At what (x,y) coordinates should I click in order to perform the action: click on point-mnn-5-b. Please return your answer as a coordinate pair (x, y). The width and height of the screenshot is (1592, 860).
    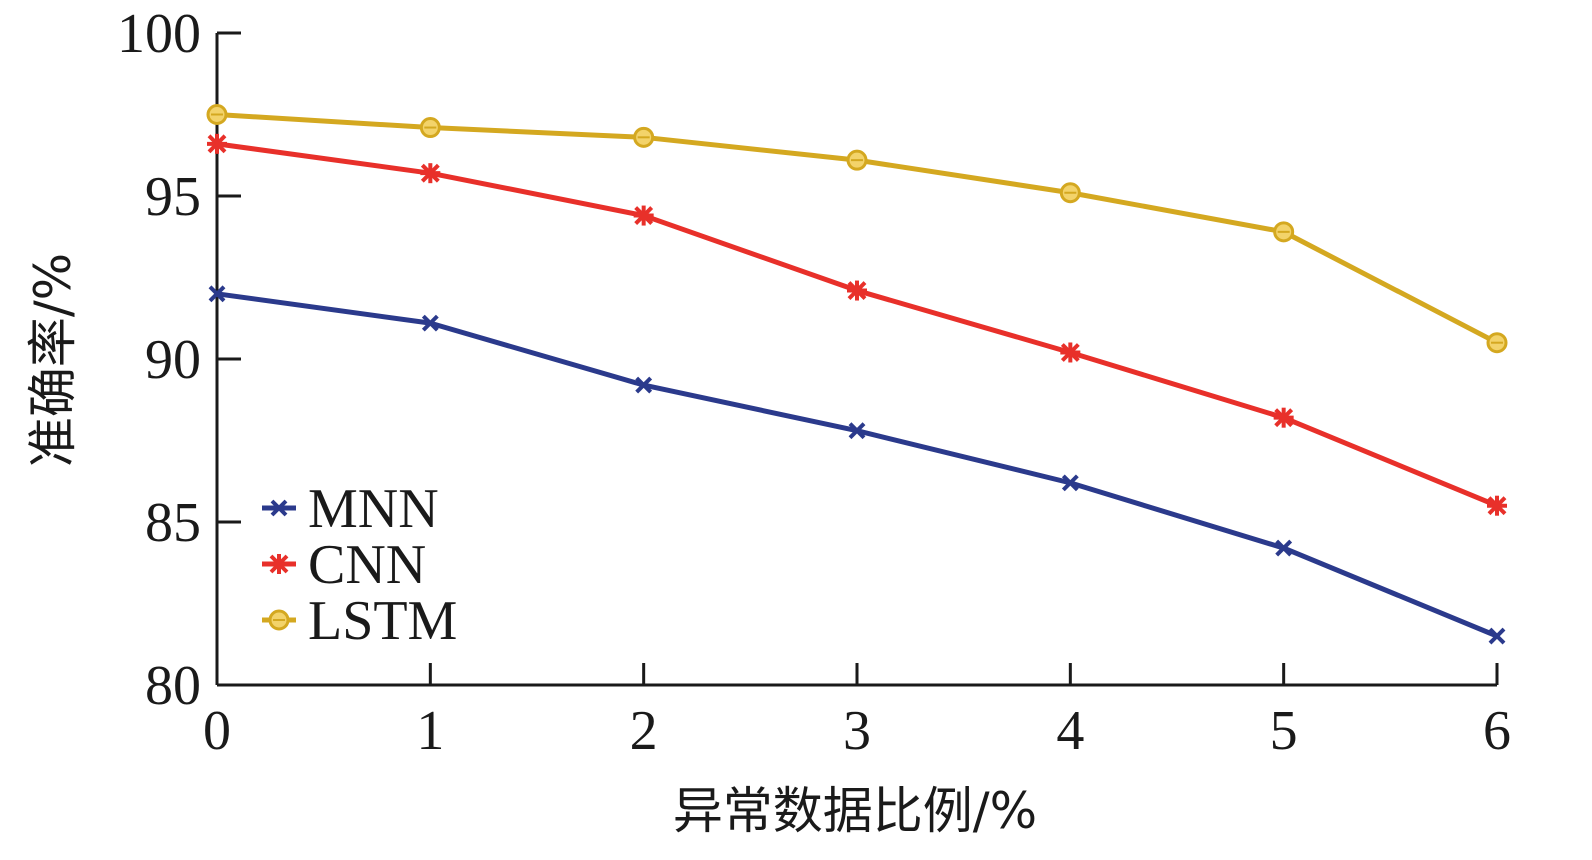
    Looking at the image, I should click on (1284, 548).